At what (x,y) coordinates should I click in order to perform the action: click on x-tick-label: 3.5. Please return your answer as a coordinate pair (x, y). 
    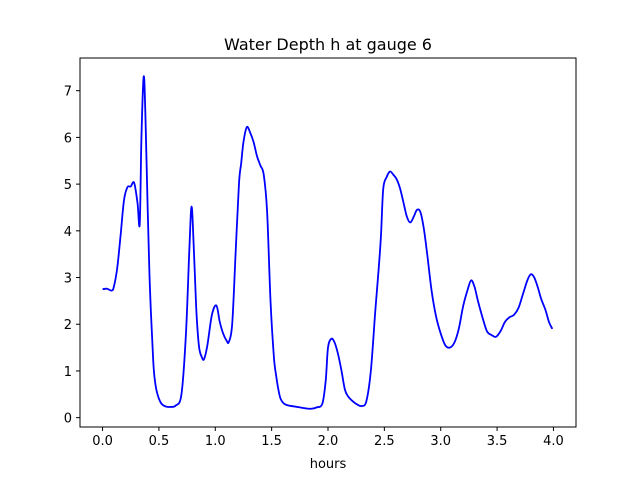
    Looking at the image, I should click on (497, 441).